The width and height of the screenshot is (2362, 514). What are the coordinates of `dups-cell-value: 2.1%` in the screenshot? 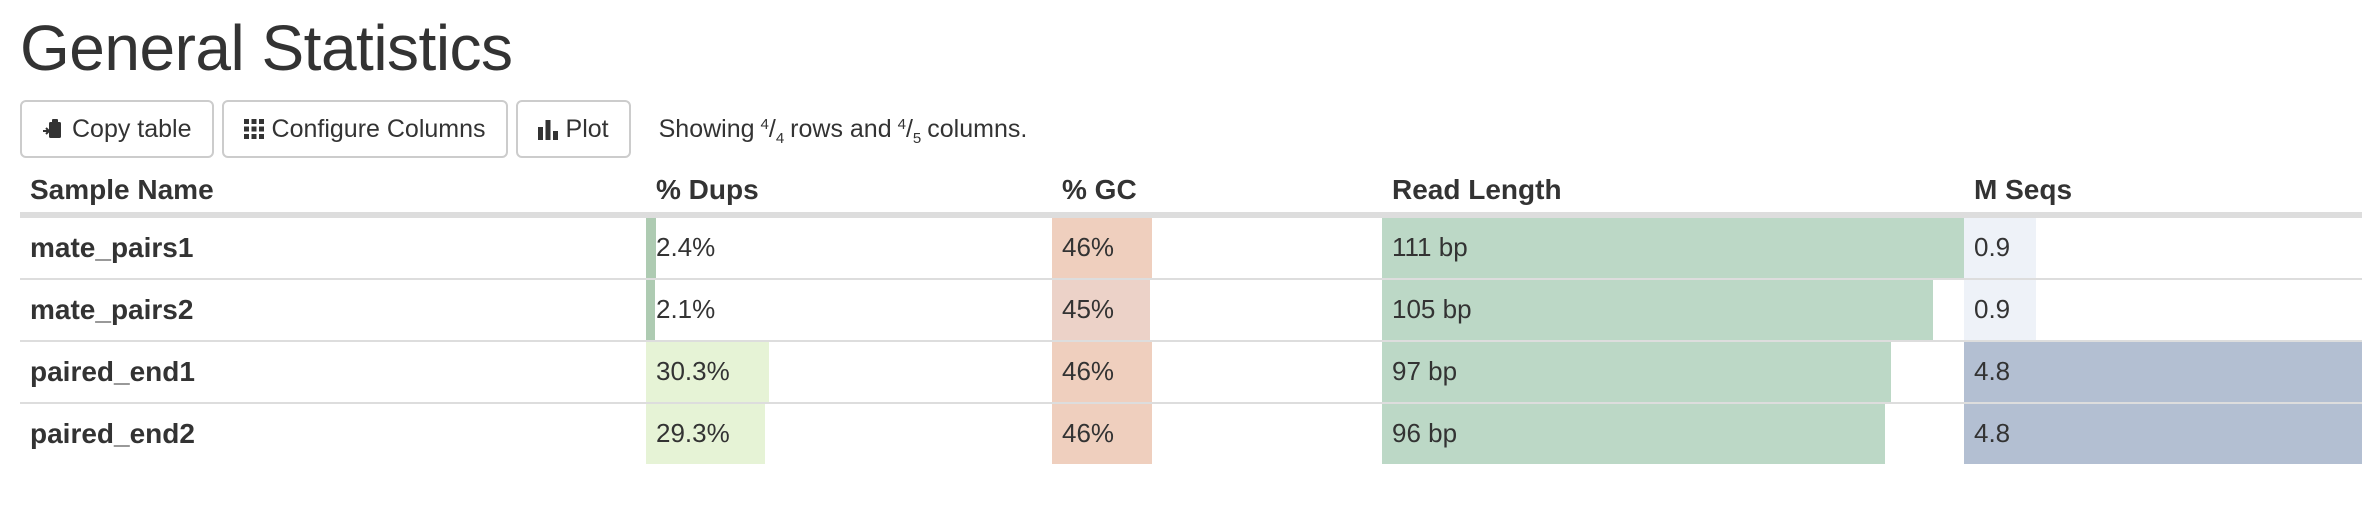 It's located at (686, 309).